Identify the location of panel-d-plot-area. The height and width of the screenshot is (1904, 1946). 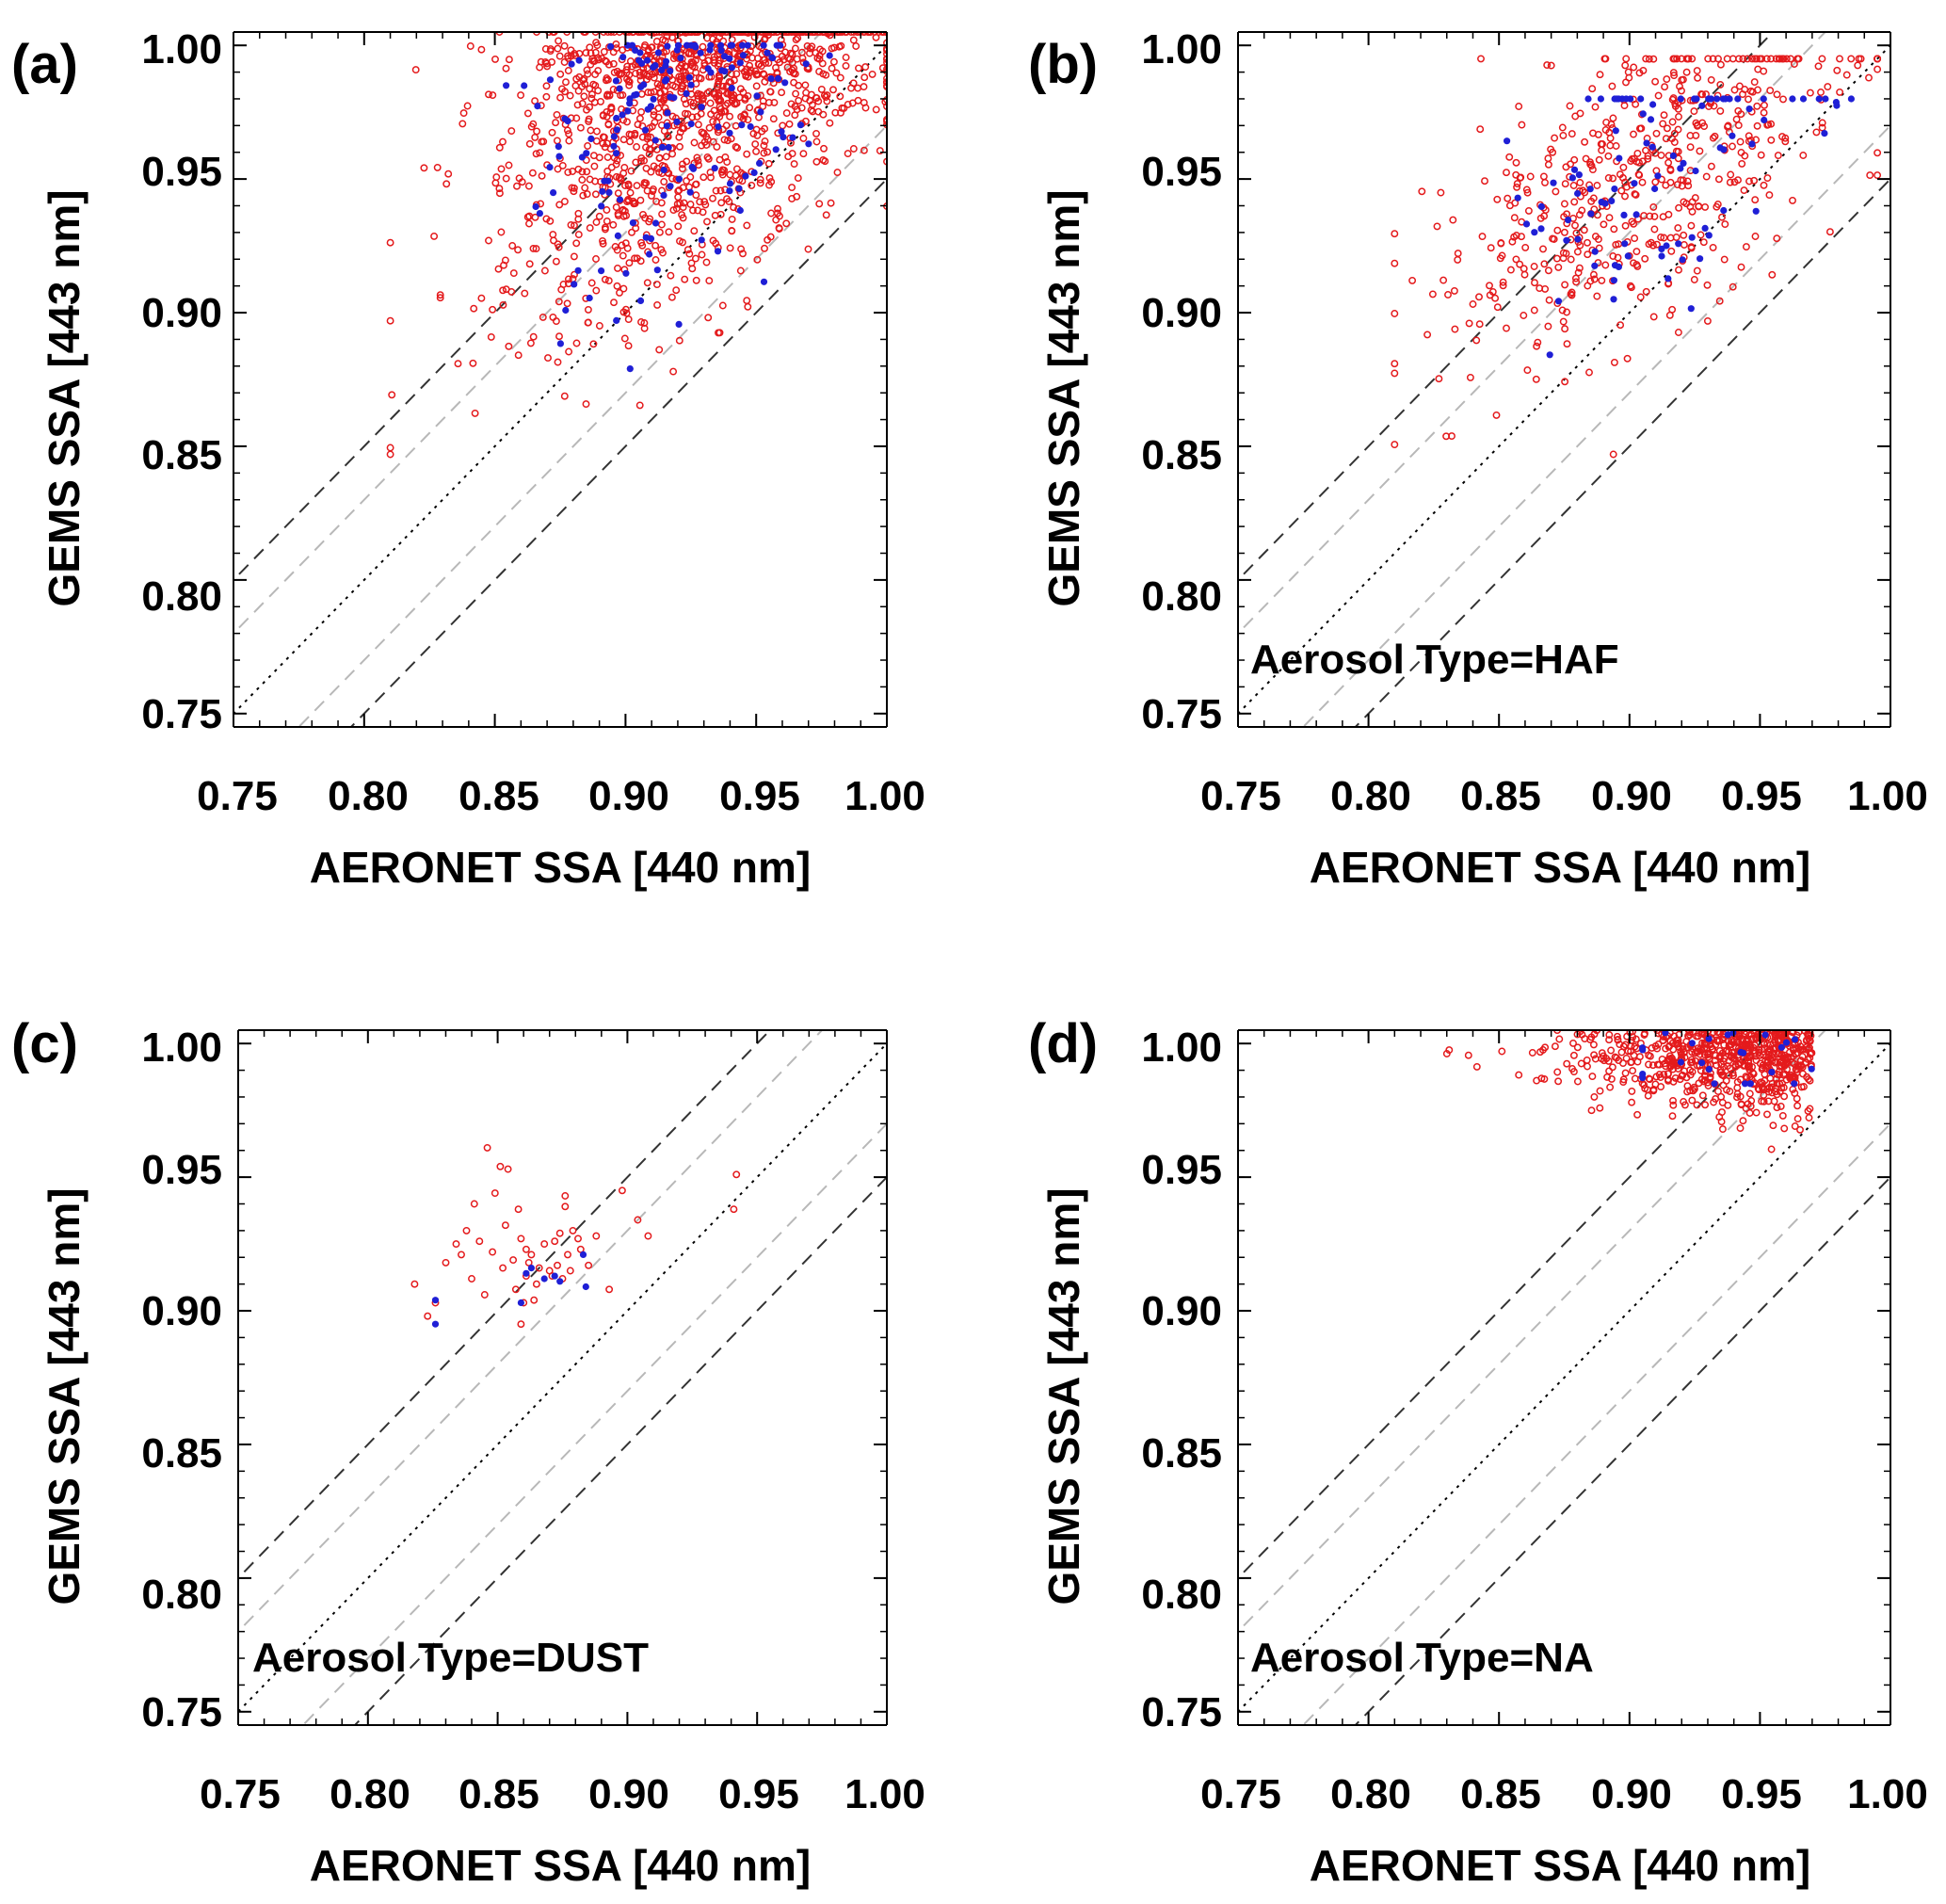
(1564, 1377).